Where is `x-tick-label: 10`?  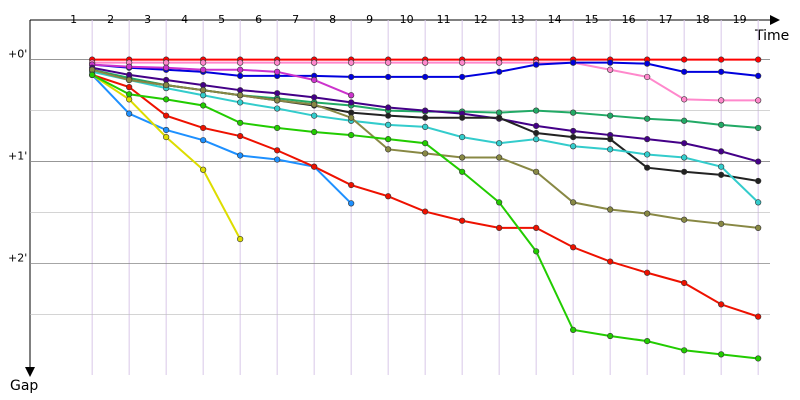 x-tick-label: 10 is located at coordinates (407, 19).